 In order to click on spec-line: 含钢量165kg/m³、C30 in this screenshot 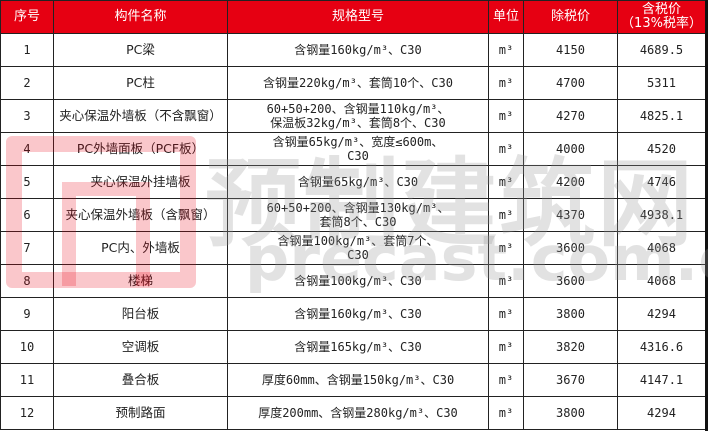, I will do `click(358, 347)`.